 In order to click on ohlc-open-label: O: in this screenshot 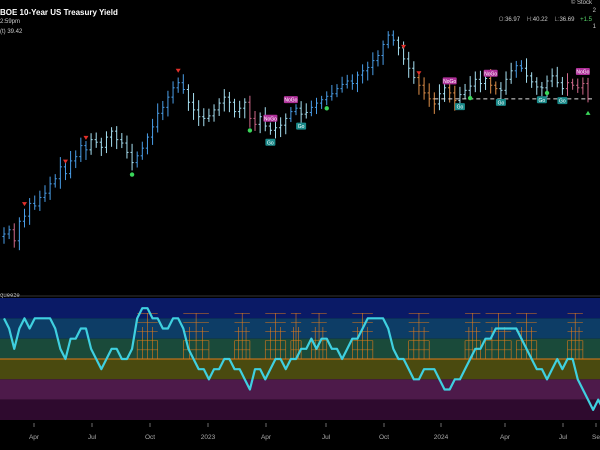, I will do `click(502, 20)`.